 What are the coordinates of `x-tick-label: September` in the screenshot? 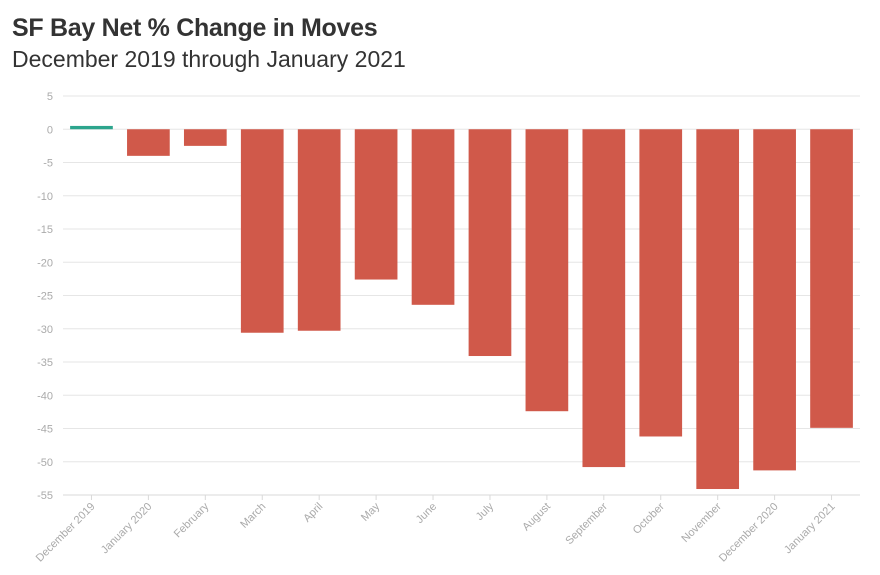 It's located at (586, 523).